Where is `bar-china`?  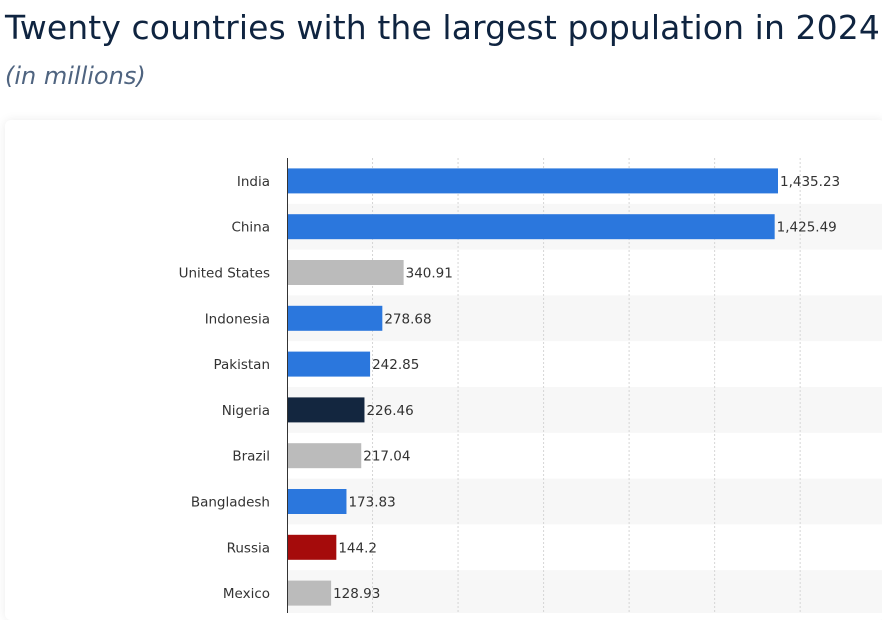
bar-china is located at coordinates (531, 227).